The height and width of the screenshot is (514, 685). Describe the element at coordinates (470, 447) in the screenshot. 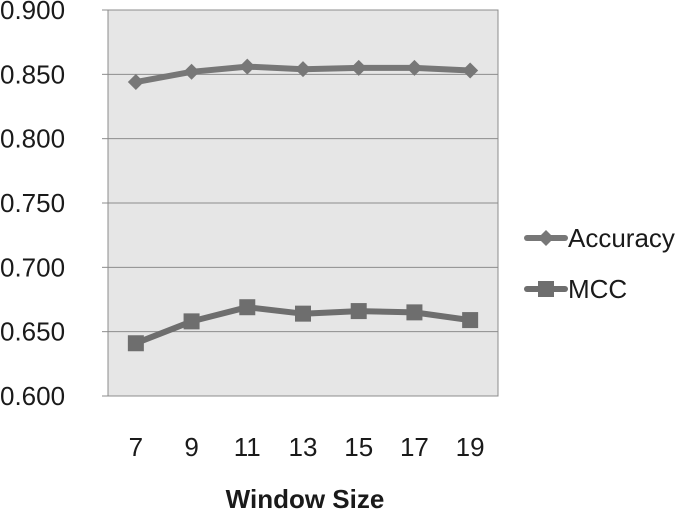

I see `x-tick-label: 19` at that location.